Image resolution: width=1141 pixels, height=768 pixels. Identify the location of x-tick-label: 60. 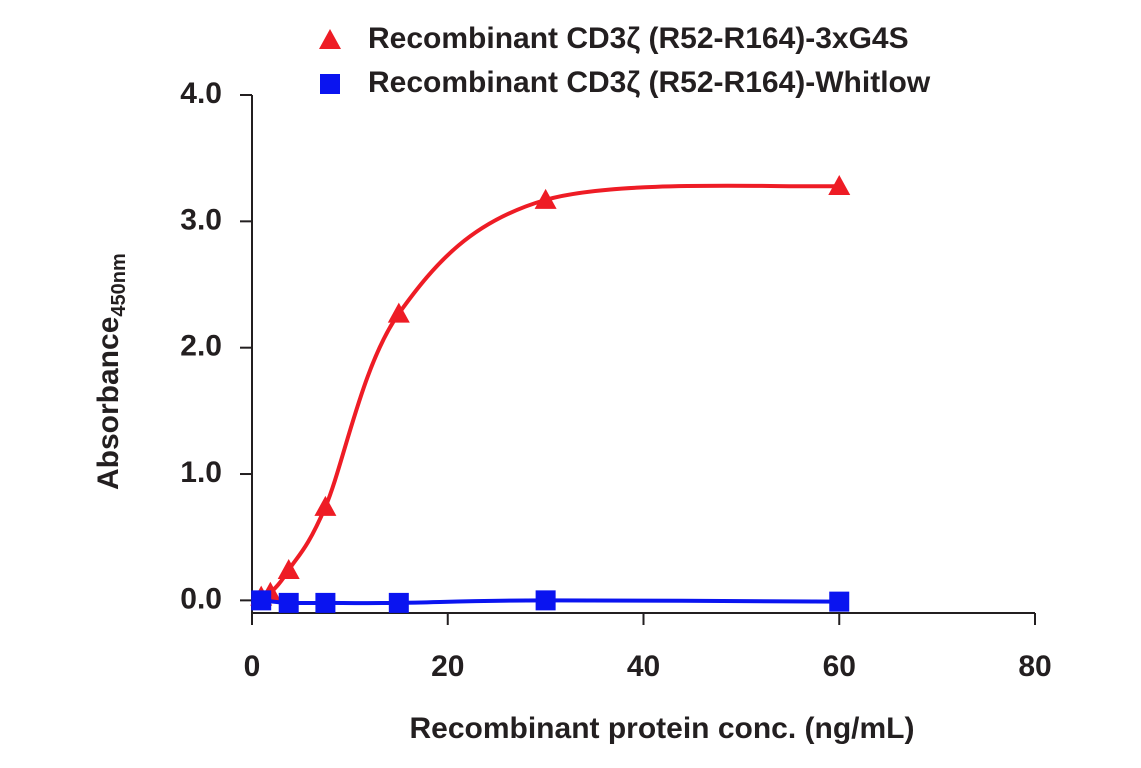
(839, 666).